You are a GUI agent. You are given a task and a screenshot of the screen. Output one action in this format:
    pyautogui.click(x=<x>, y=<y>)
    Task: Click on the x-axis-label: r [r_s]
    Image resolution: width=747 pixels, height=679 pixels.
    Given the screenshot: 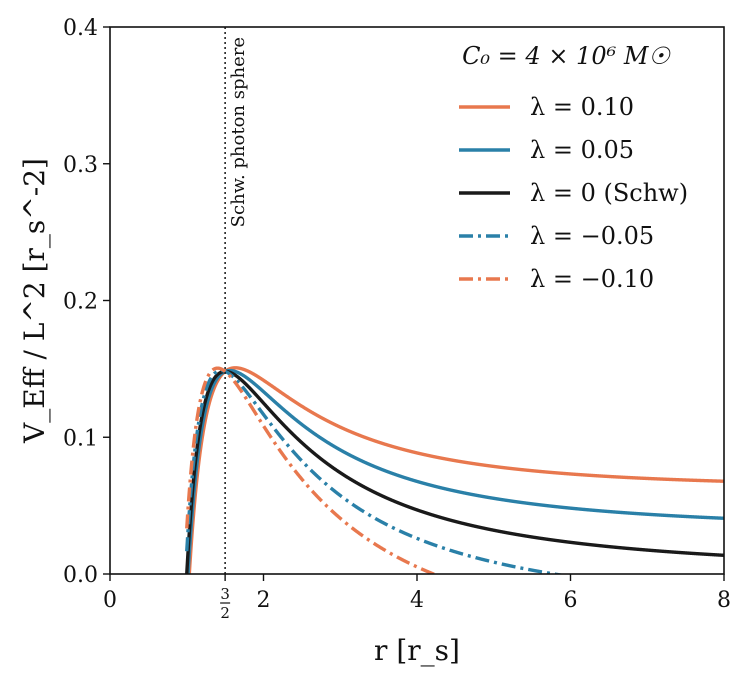 What is the action you would take?
    pyautogui.click(x=417, y=650)
    